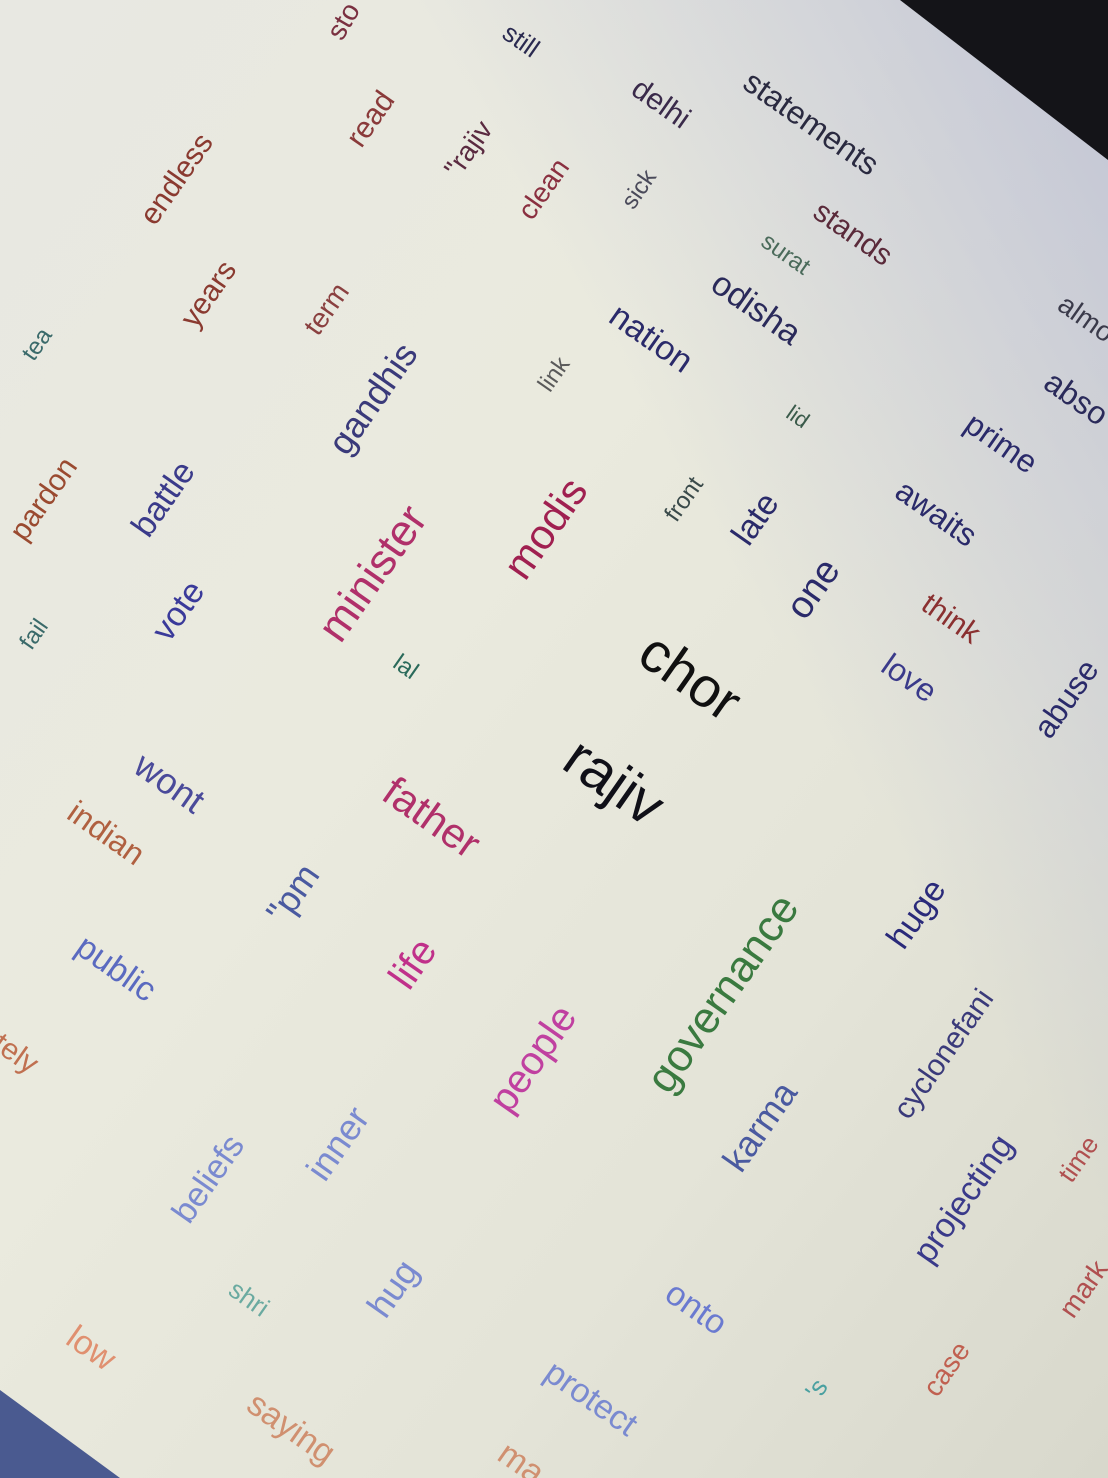 This screenshot has width=1108, height=1478. I want to click on bezel-corner, so click(1004, 80).